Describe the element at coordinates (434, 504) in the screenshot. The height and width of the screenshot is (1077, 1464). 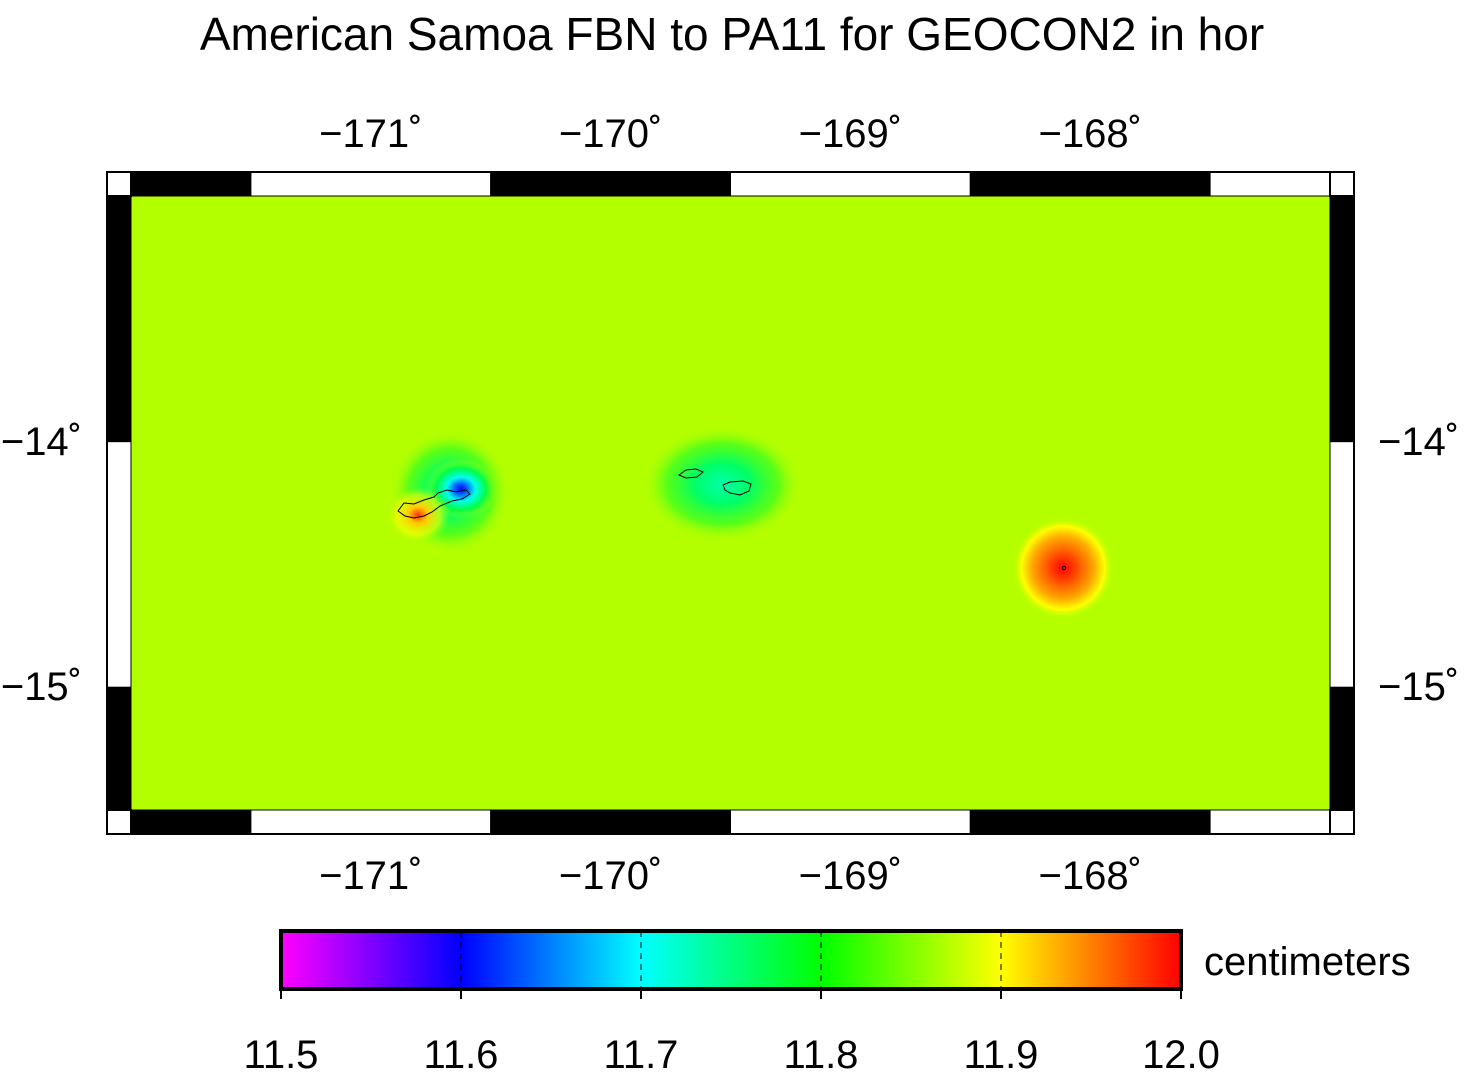
I see `coastline-tutuila` at that location.